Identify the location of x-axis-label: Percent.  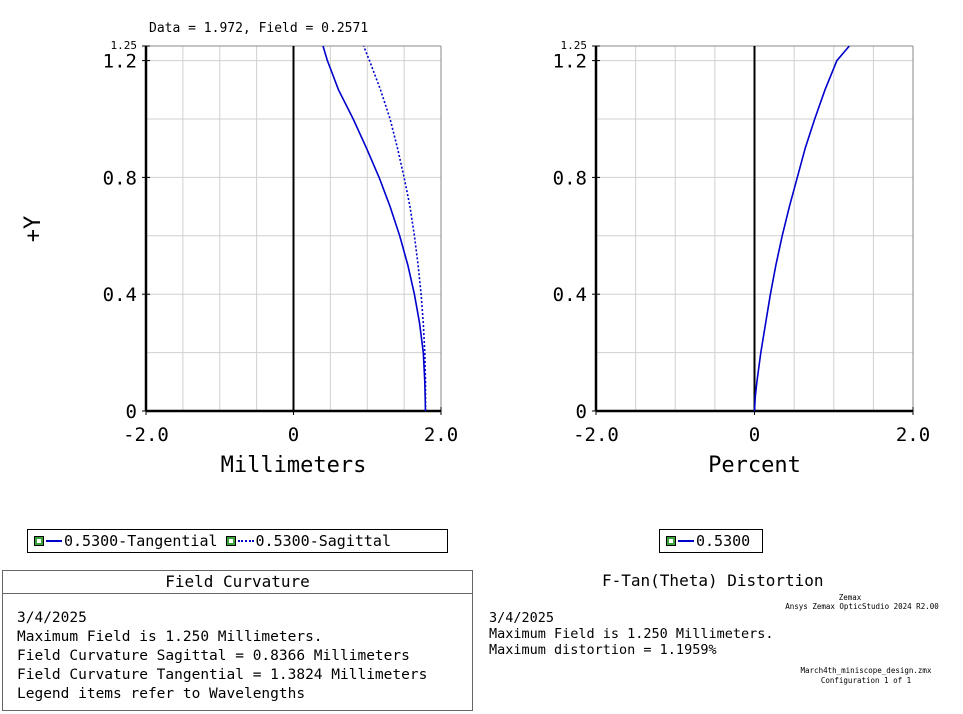
(754, 465).